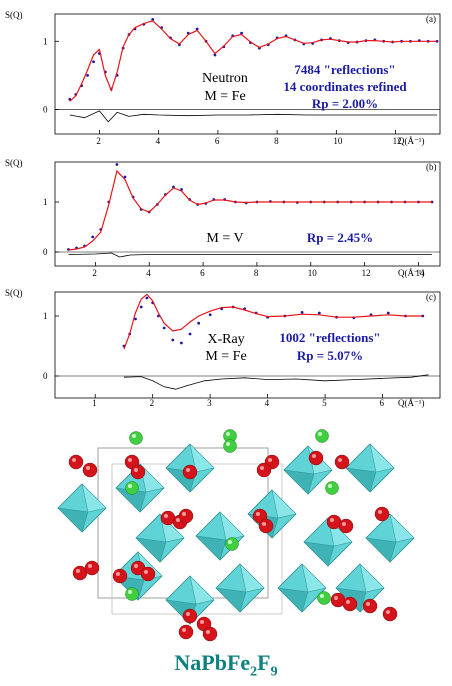 The width and height of the screenshot is (452, 686). What do you see at coordinates (254, 672) in the screenshot?
I see `formula-sub1: 2` at bounding box center [254, 672].